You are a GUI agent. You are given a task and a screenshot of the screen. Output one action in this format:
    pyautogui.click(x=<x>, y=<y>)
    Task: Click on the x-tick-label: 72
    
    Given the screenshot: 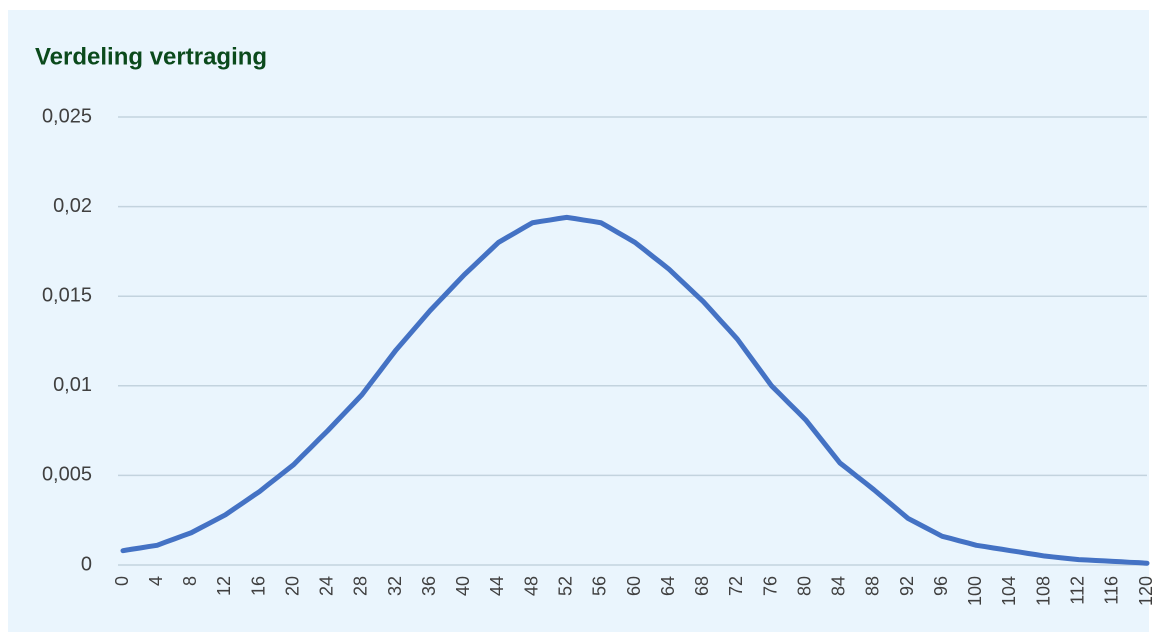 What is the action you would take?
    pyautogui.click(x=736, y=586)
    